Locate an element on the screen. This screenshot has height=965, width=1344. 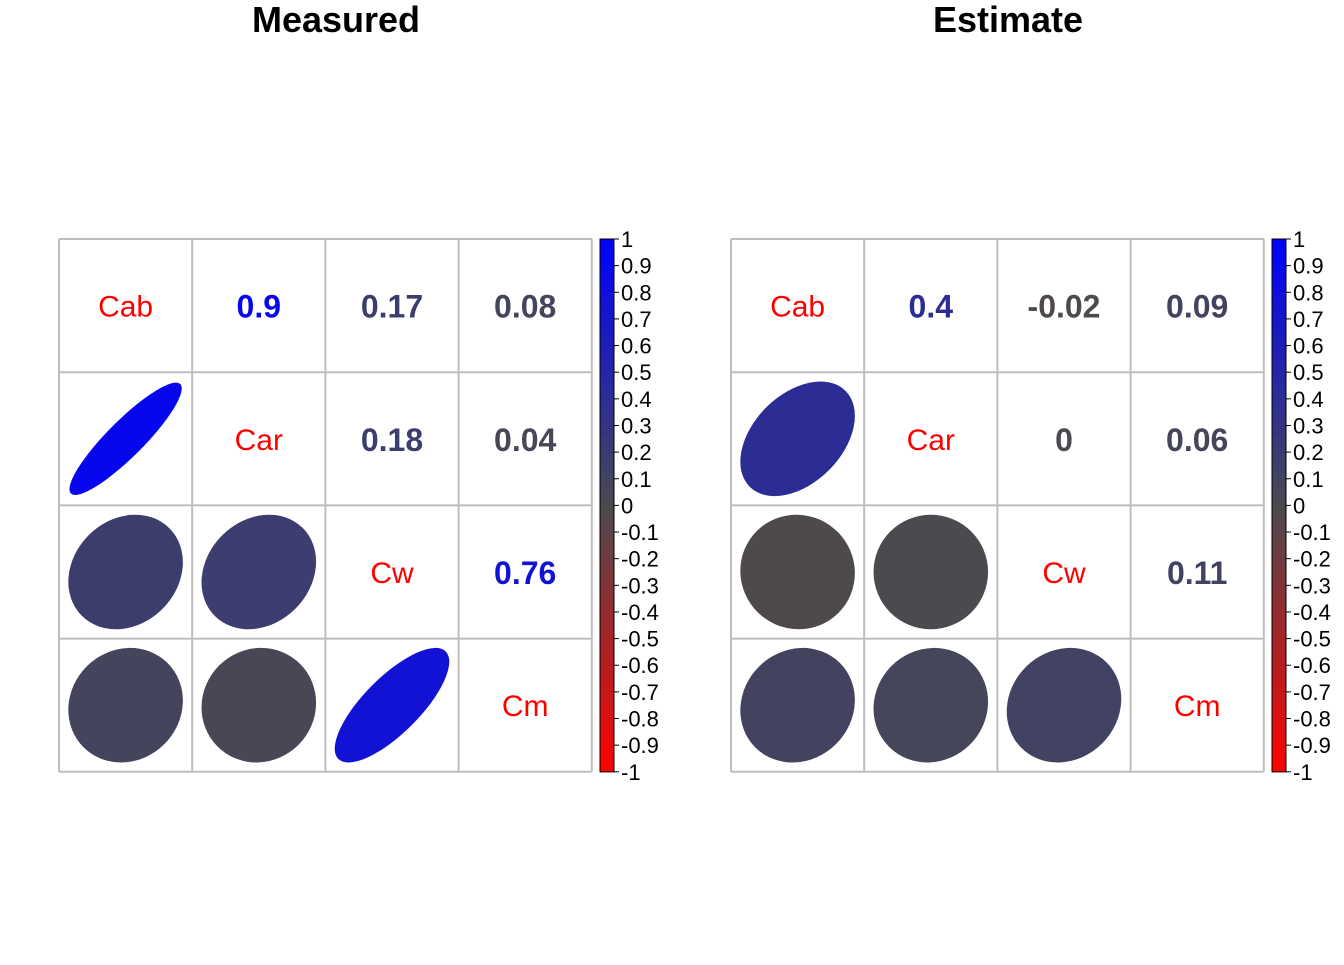
correlation-value: -0.02 is located at coordinates (1064, 307).